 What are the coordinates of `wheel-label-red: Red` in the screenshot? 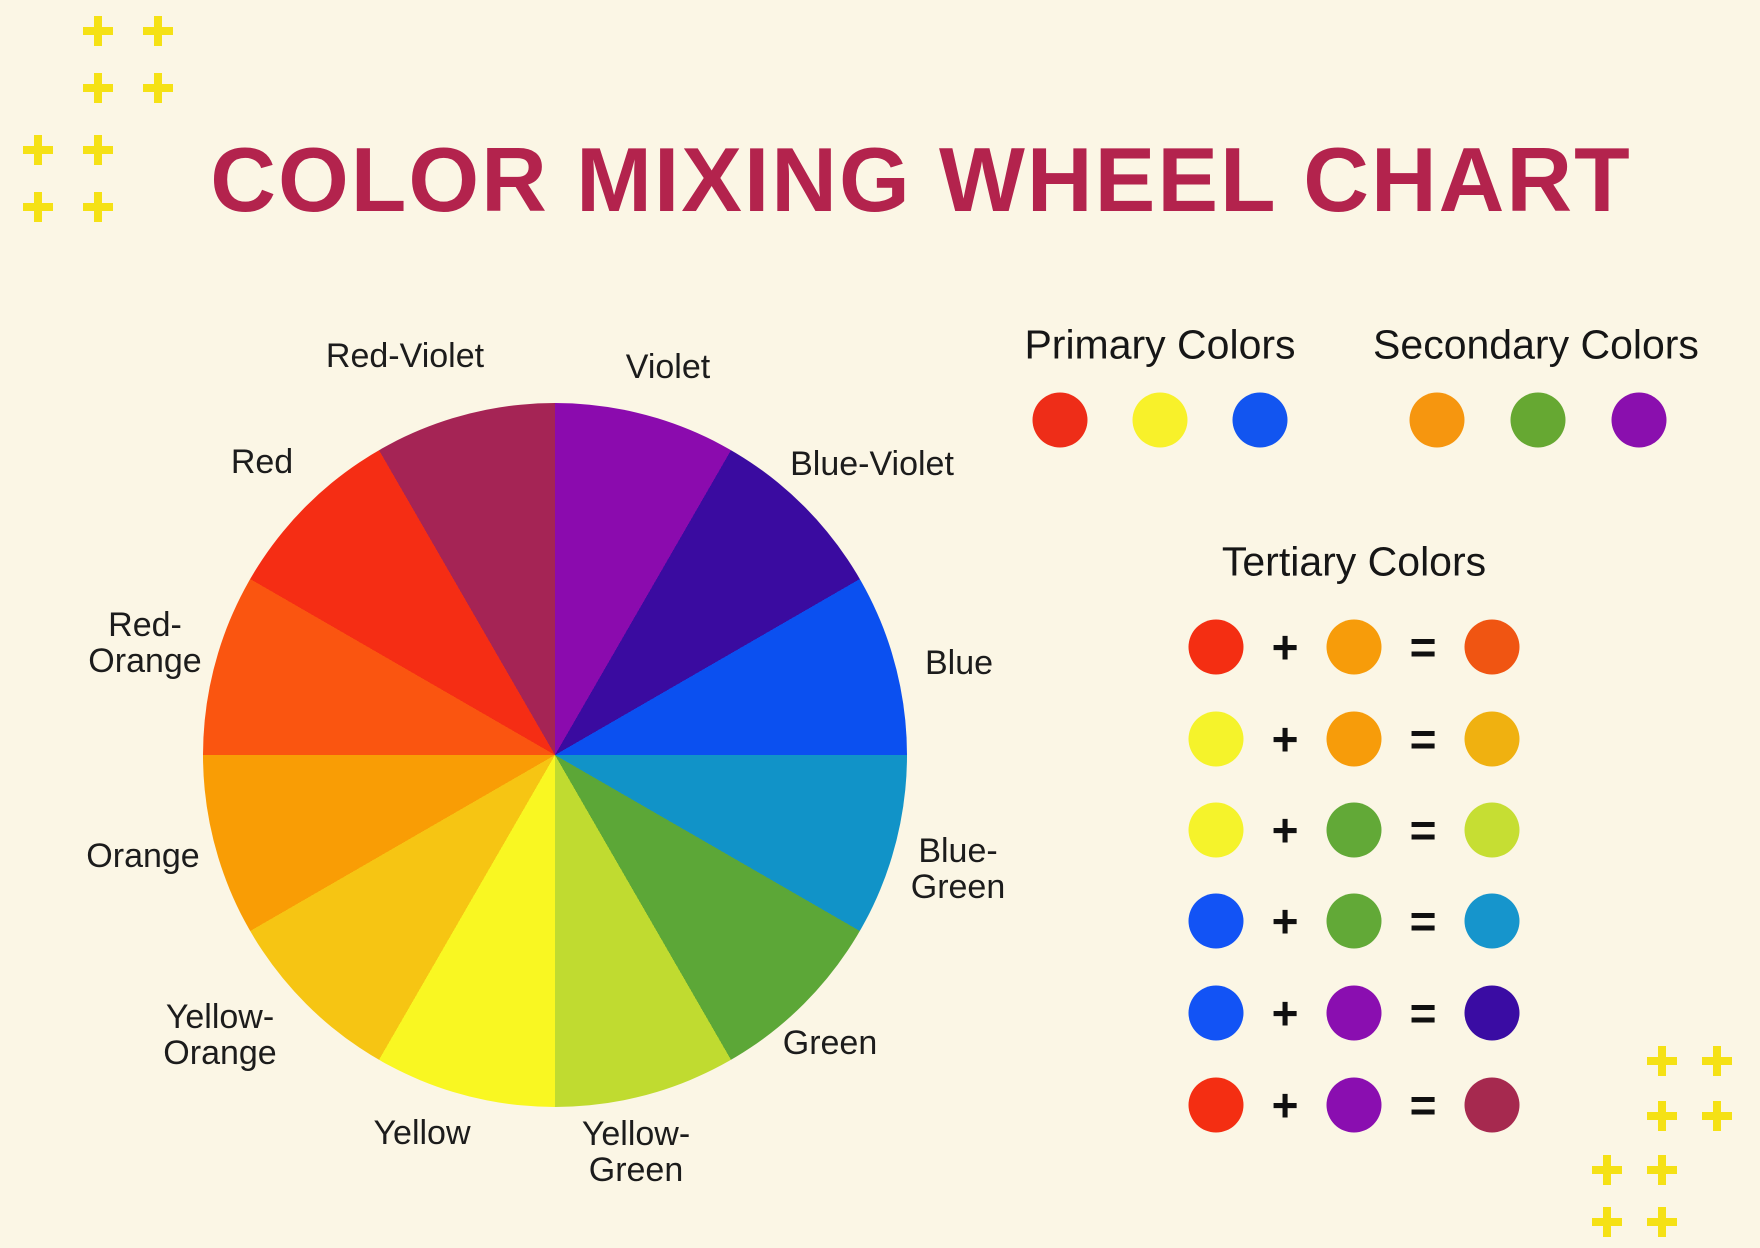 It's located at (262, 461).